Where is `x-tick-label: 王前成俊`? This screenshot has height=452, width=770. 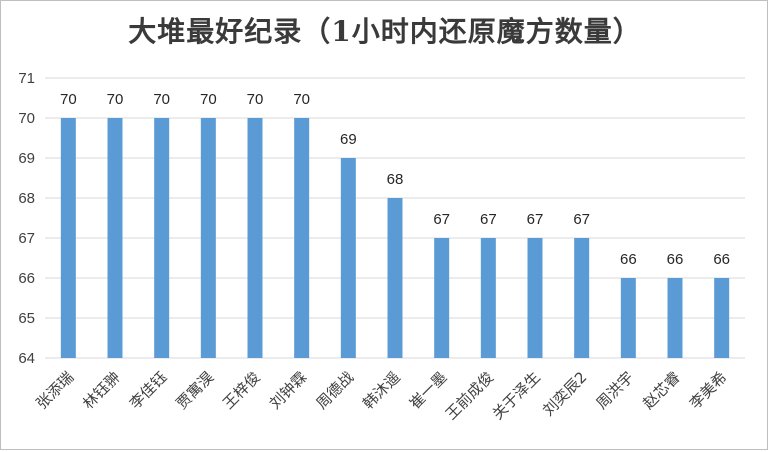 x-tick-label: 王前成俊 is located at coordinates (469, 395).